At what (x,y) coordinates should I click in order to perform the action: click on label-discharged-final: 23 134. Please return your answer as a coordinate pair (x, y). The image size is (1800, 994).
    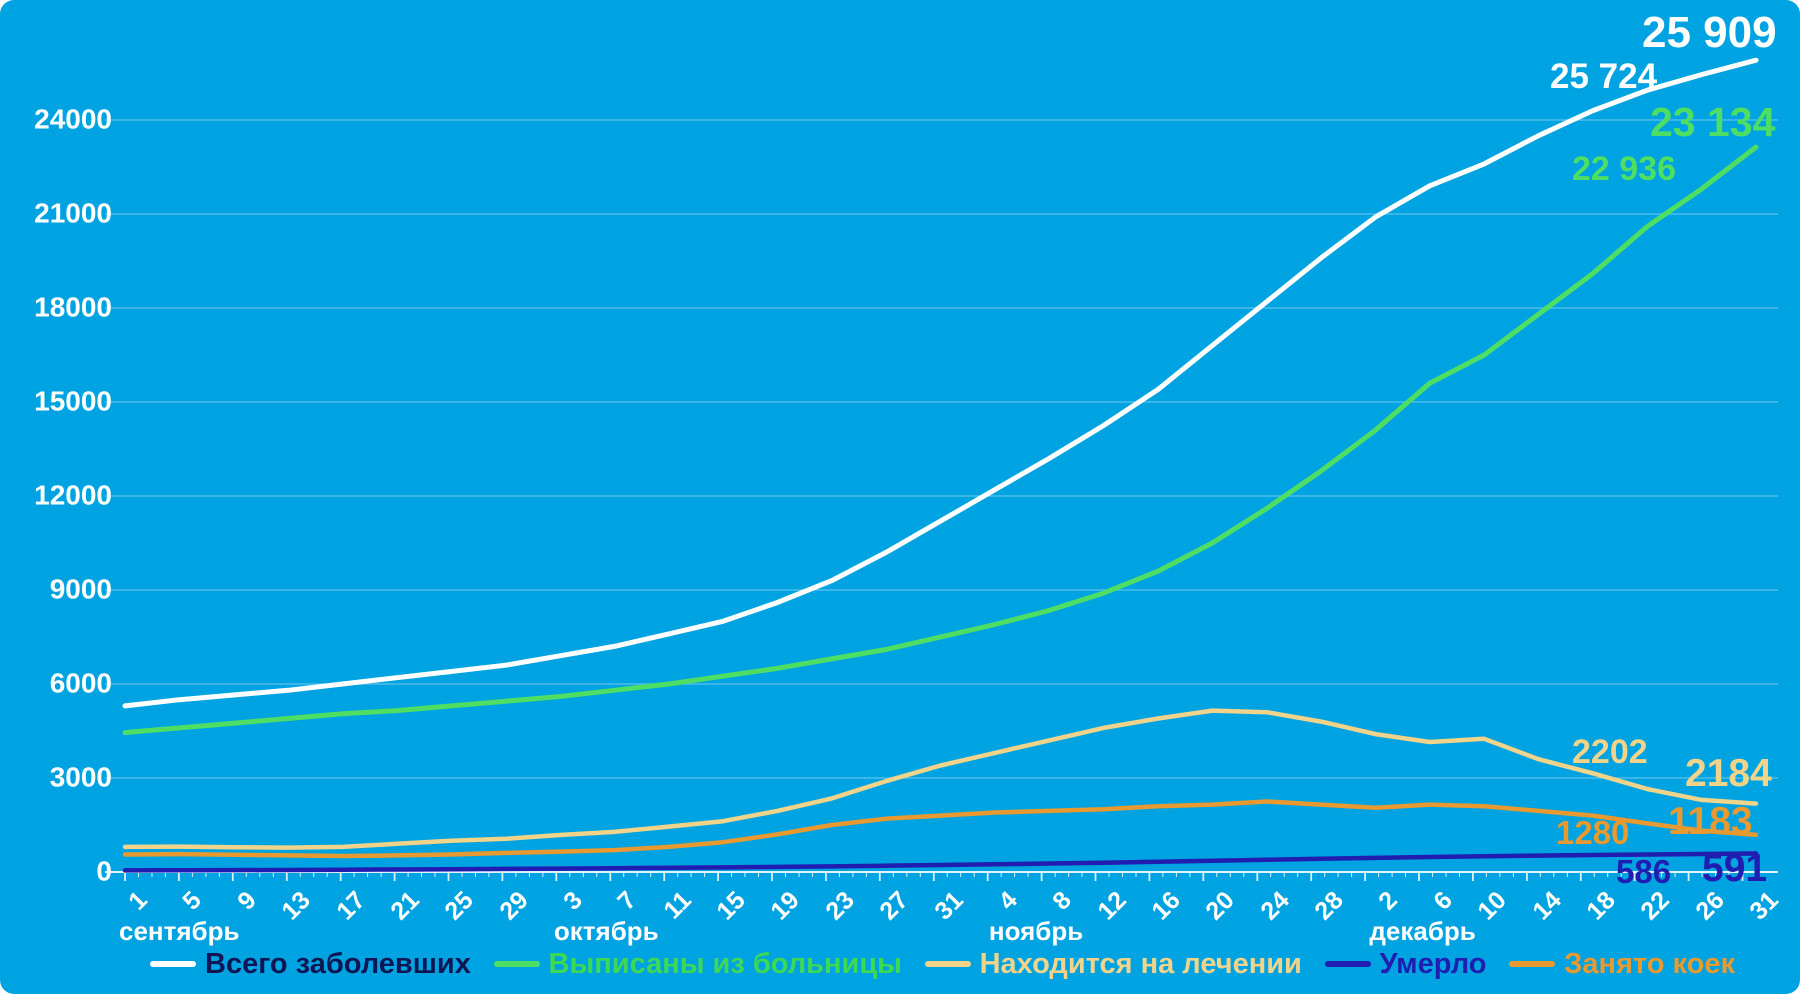
    Looking at the image, I should click on (1713, 122).